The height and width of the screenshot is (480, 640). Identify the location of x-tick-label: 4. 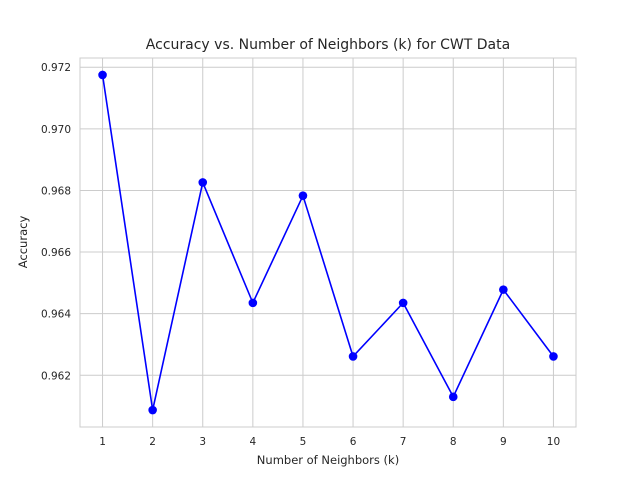
(253, 442).